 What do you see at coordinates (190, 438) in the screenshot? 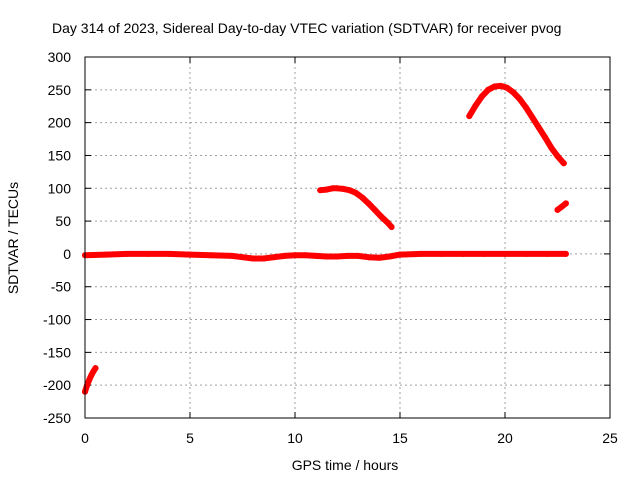
I see `x-tick-label: 5` at bounding box center [190, 438].